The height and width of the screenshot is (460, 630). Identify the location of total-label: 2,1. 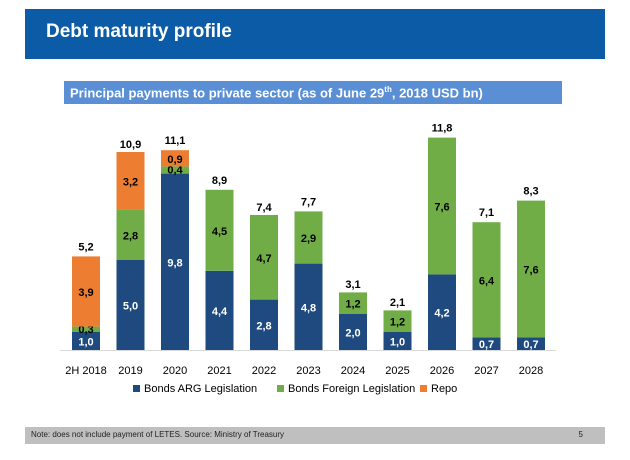
(397, 303).